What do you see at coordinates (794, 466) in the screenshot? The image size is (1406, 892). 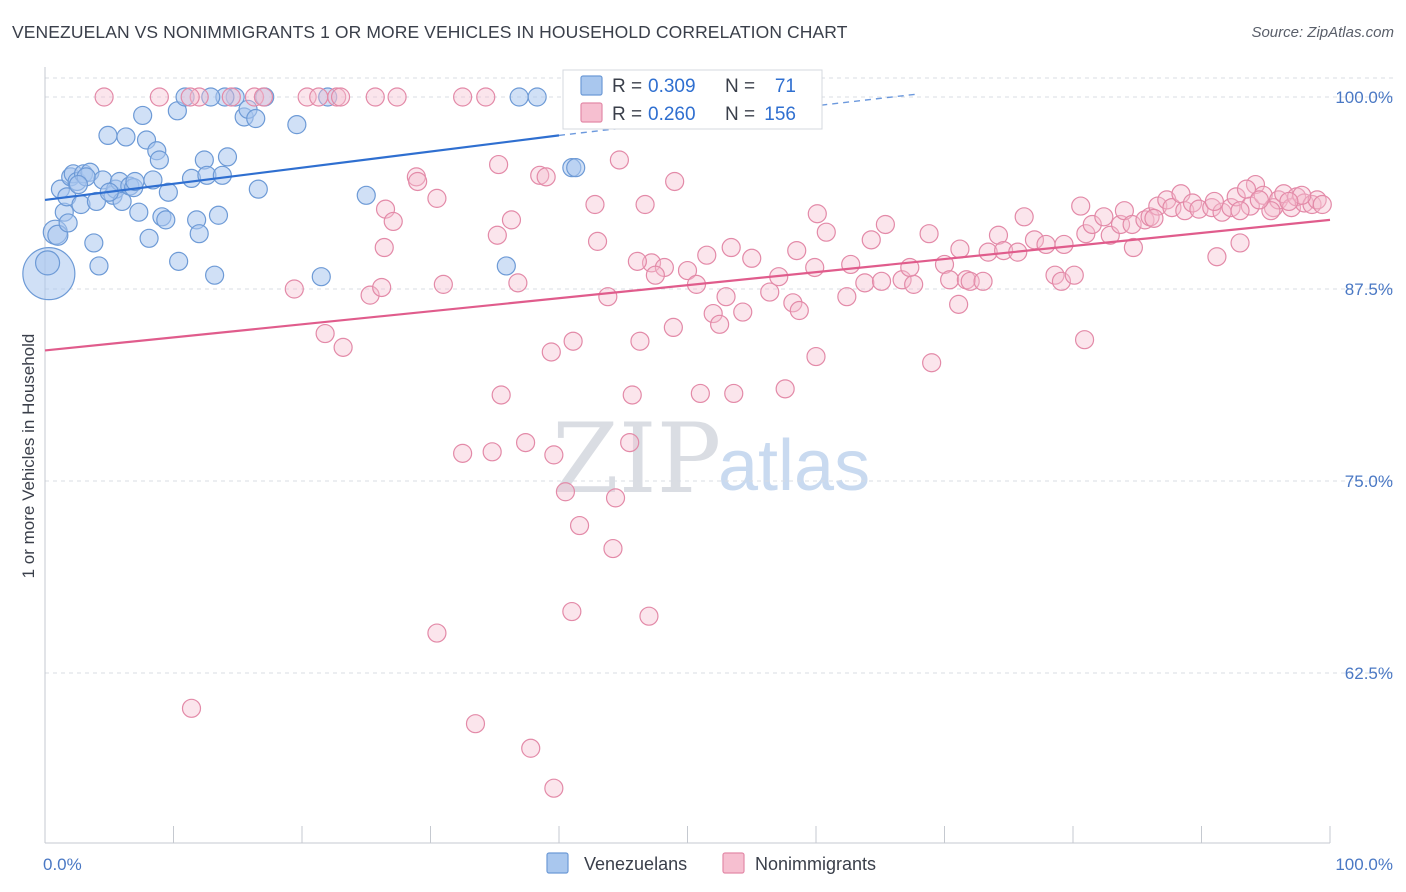 I see `watermark-atlas: atlas` at bounding box center [794, 466].